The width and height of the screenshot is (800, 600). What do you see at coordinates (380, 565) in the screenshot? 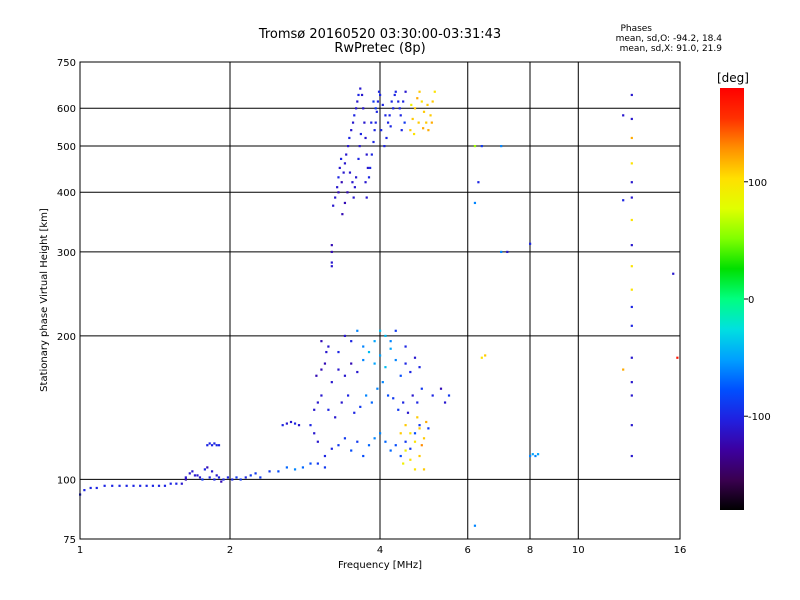
I see `x-axis-label: Frequency [MHz]` at bounding box center [380, 565].